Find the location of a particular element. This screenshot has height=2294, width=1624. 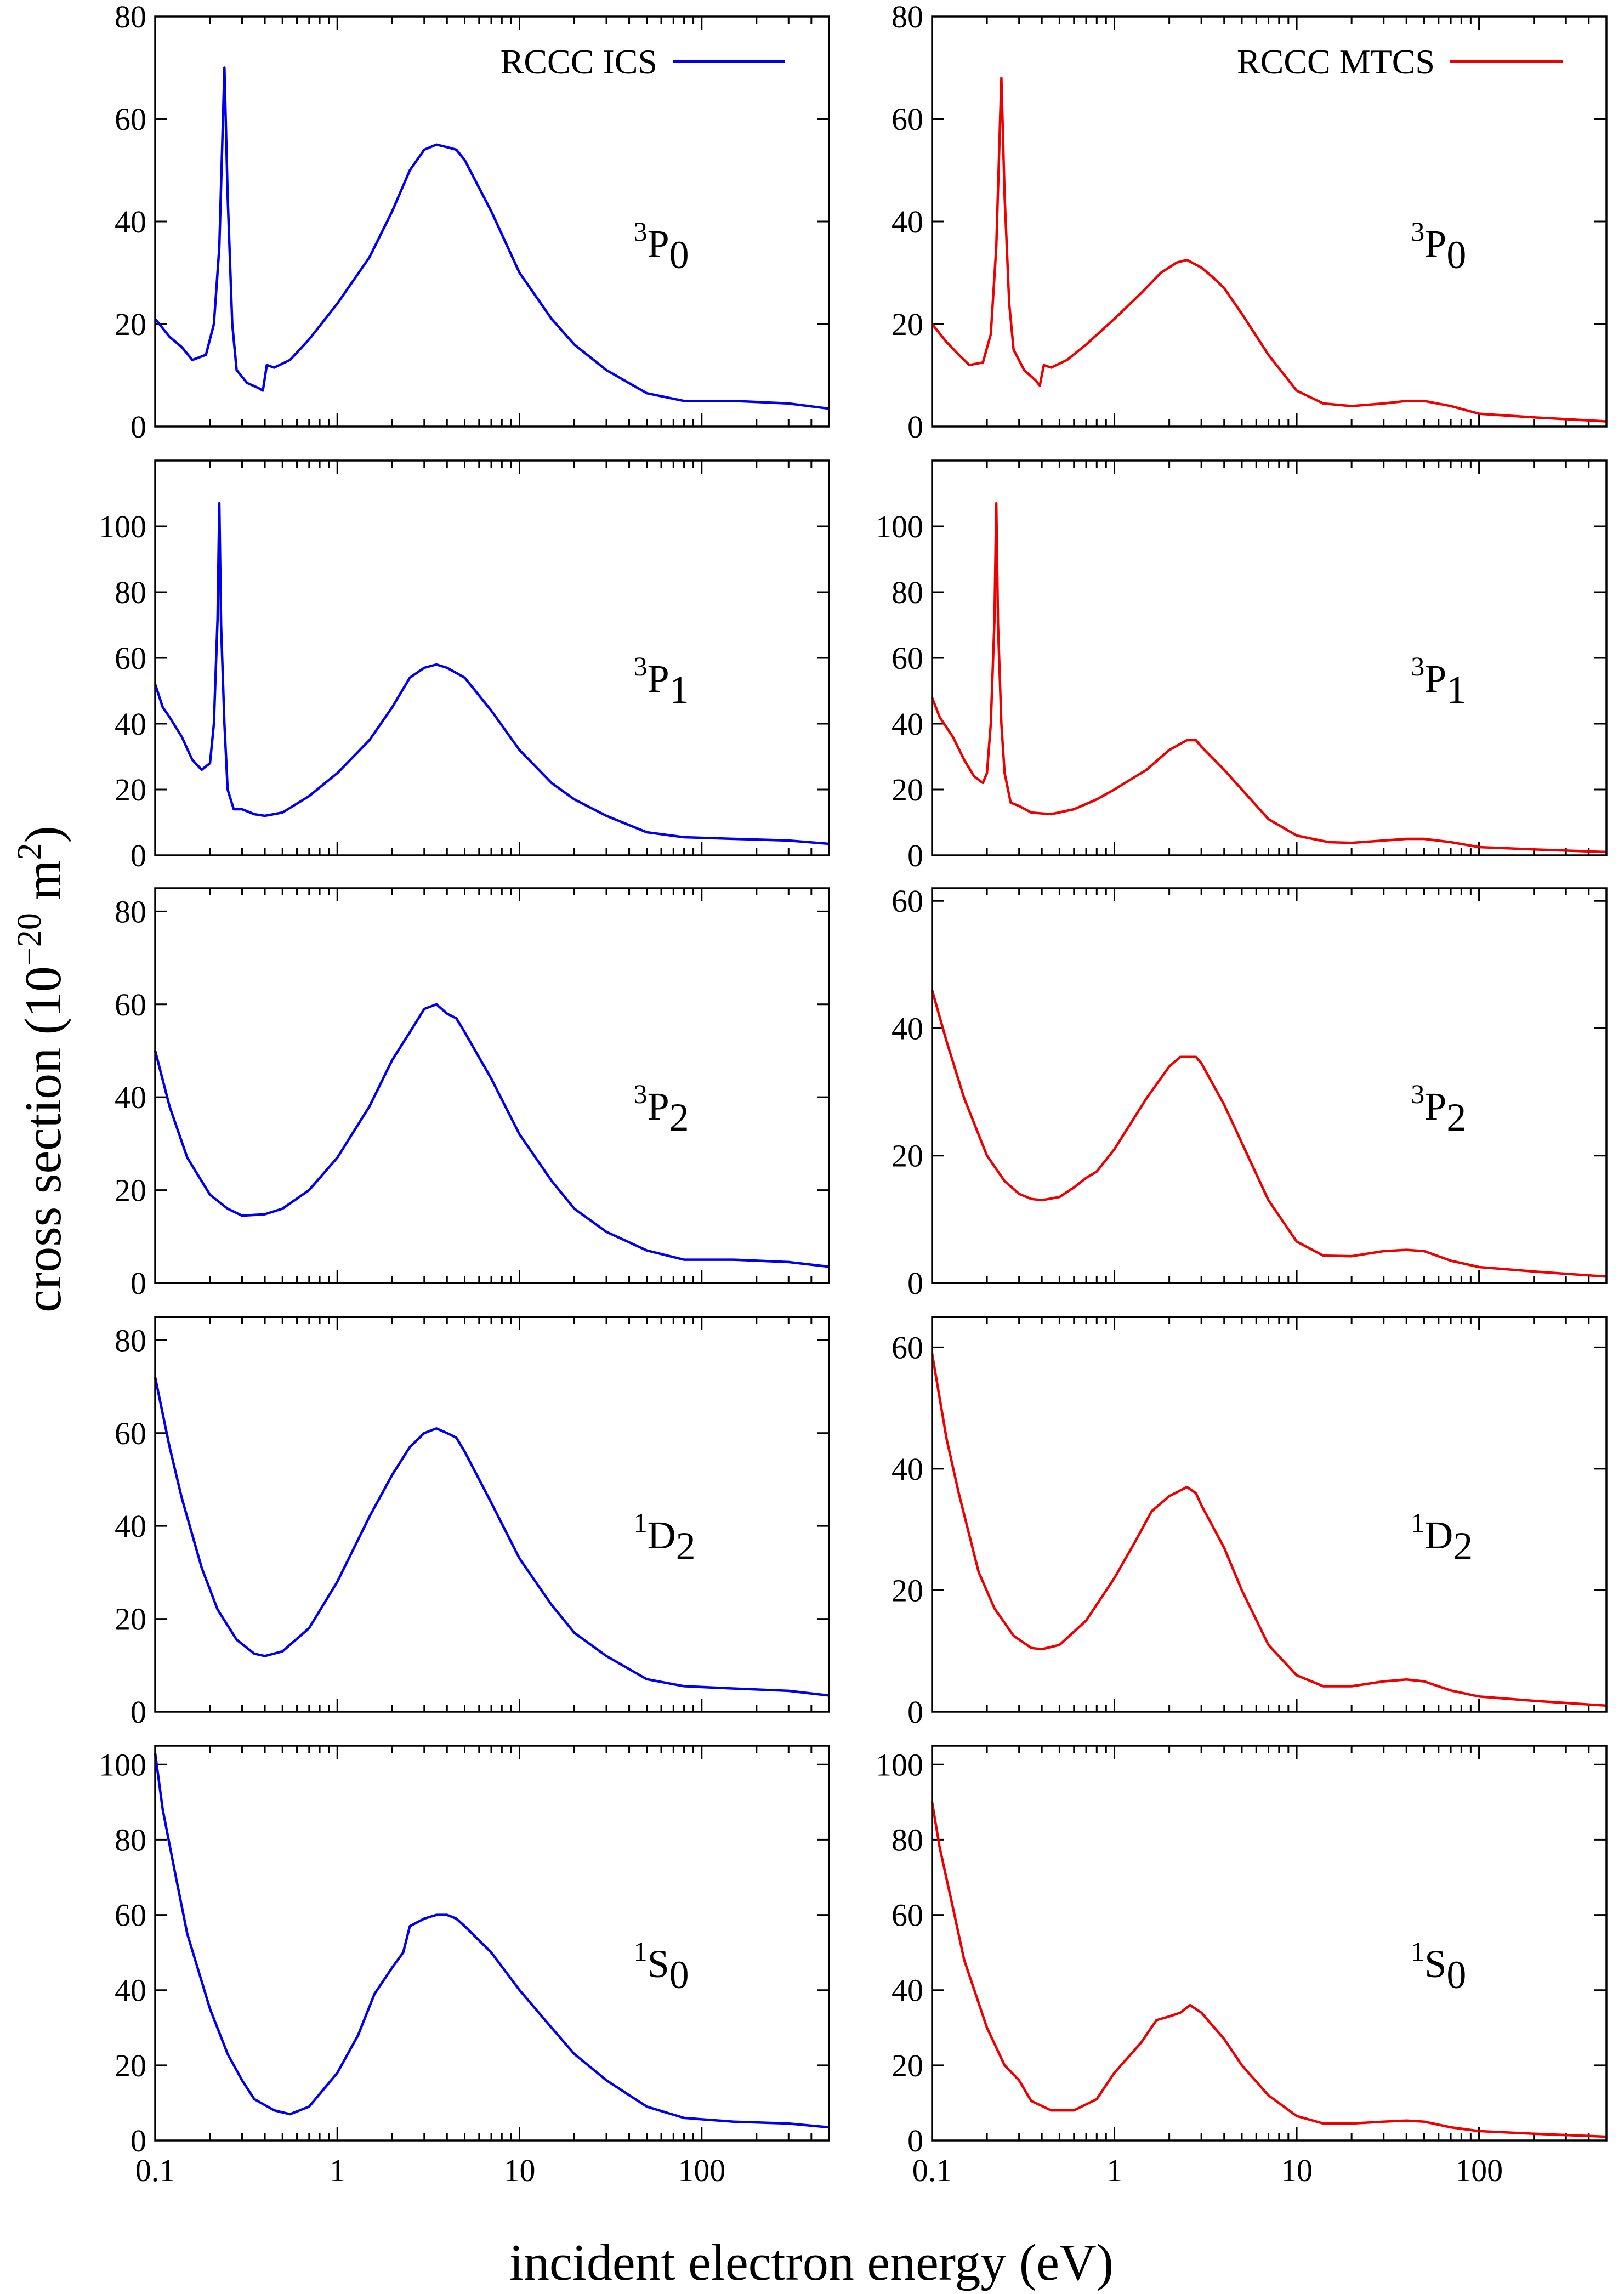

x-tick-label: 100 is located at coordinates (1479, 2171).